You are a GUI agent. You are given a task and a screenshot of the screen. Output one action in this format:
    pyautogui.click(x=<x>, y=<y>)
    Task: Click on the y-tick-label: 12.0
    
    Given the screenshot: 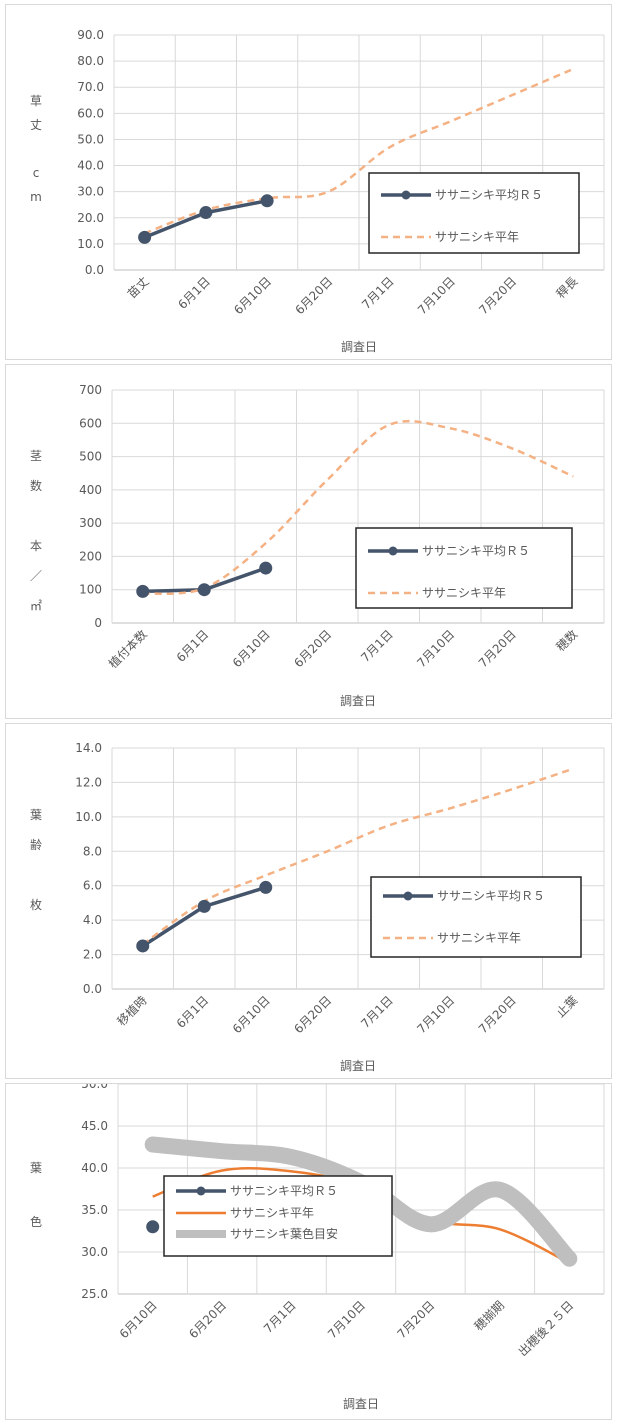 What is the action you would take?
    pyautogui.click(x=88, y=782)
    